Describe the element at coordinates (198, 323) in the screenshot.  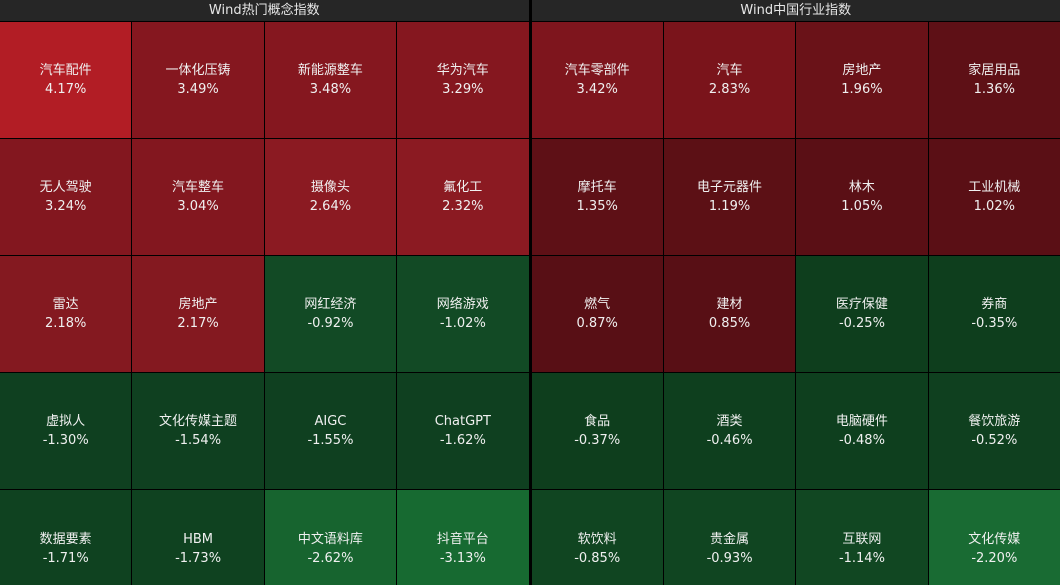
I see `tile-change: 2.17%` at that location.